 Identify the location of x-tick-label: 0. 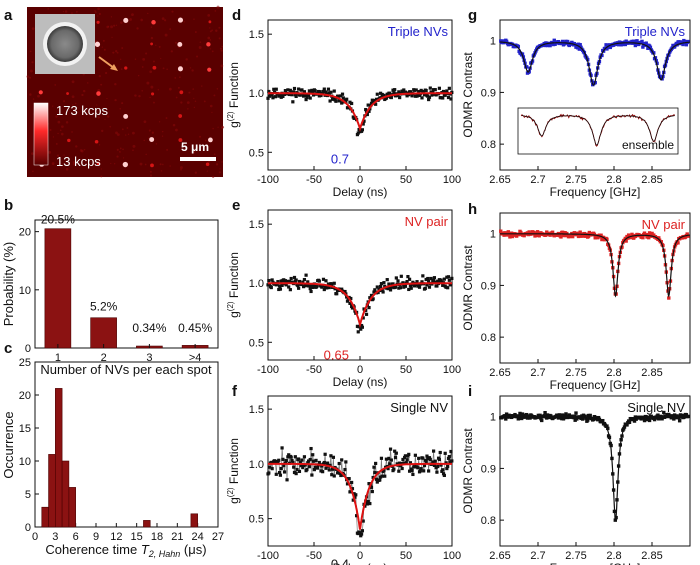
(360, 556).